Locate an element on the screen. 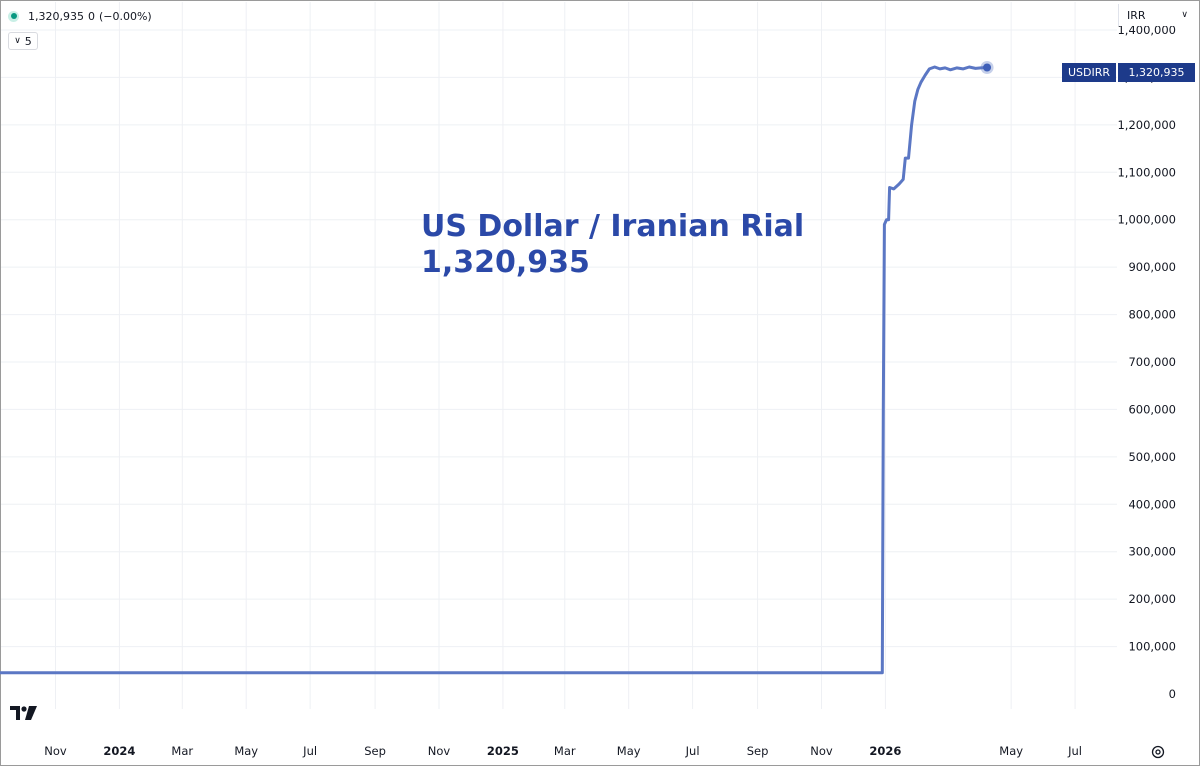 The width and height of the screenshot is (1200, 766). y-tick-label: 0 is located at coordinates (1172, 694).